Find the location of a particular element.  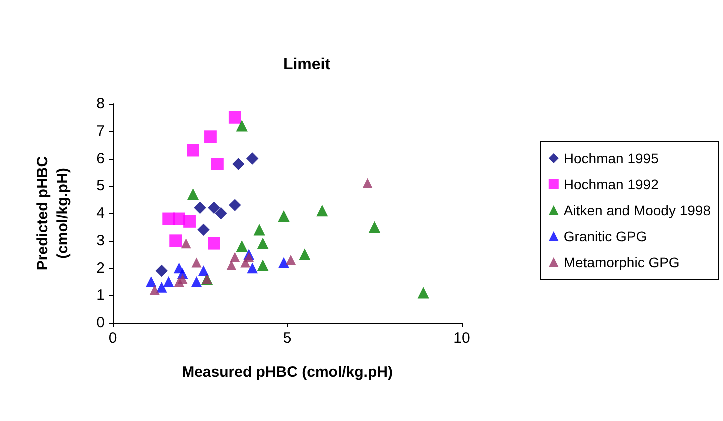

y-axis-title: Predicted pHBC (cmol/kg.pH) is located at coordinates (53, 213).